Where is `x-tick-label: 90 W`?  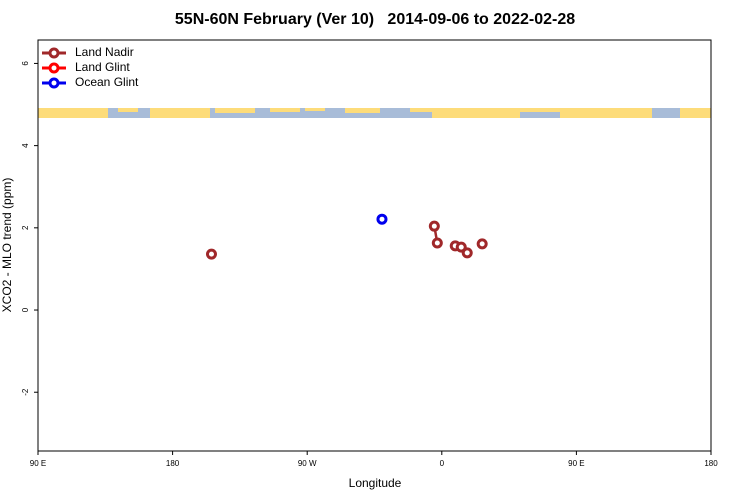
x-tick-label: 90 W is located at coordinates (307, 463).